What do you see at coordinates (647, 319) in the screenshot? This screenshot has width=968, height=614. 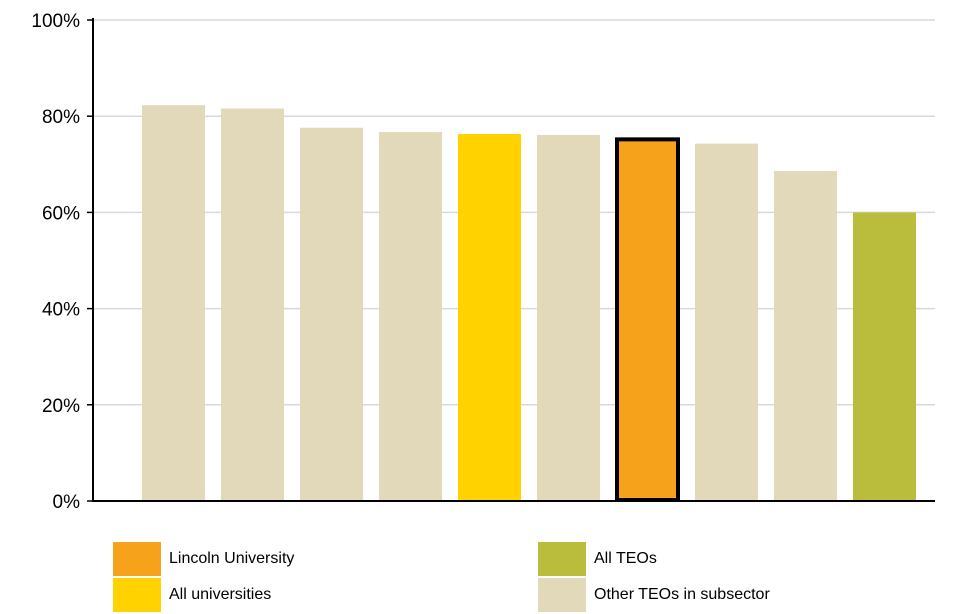 I see `bar-lincoln` at bounding box center [647, 319].